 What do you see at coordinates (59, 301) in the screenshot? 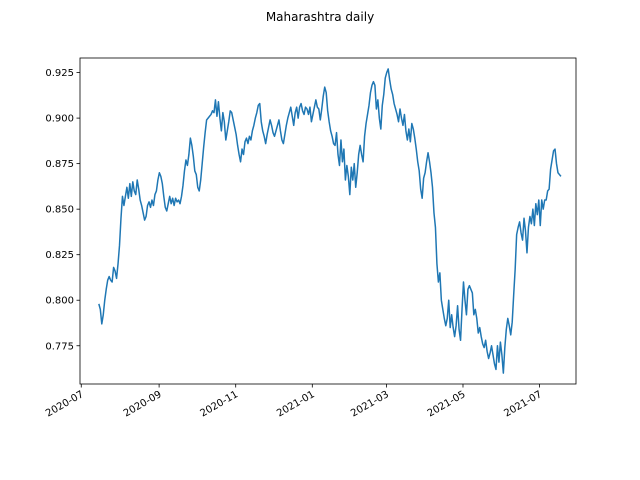
I see `y-tick-label: 0.800` at bounding box center [59, 301].